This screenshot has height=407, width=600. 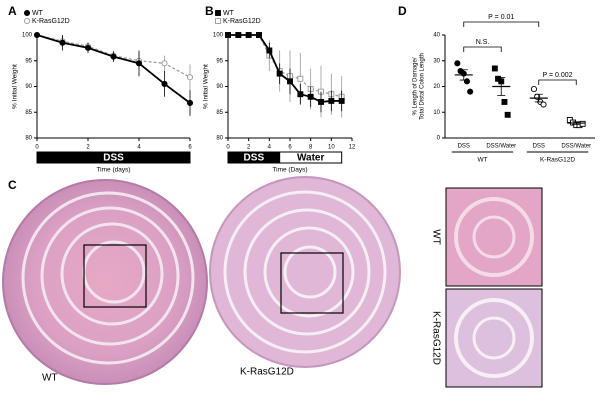 What do you see at coordinates (50, 378) in the screenshot?
I see `image-label: WT` at bounding box center [50, 378].